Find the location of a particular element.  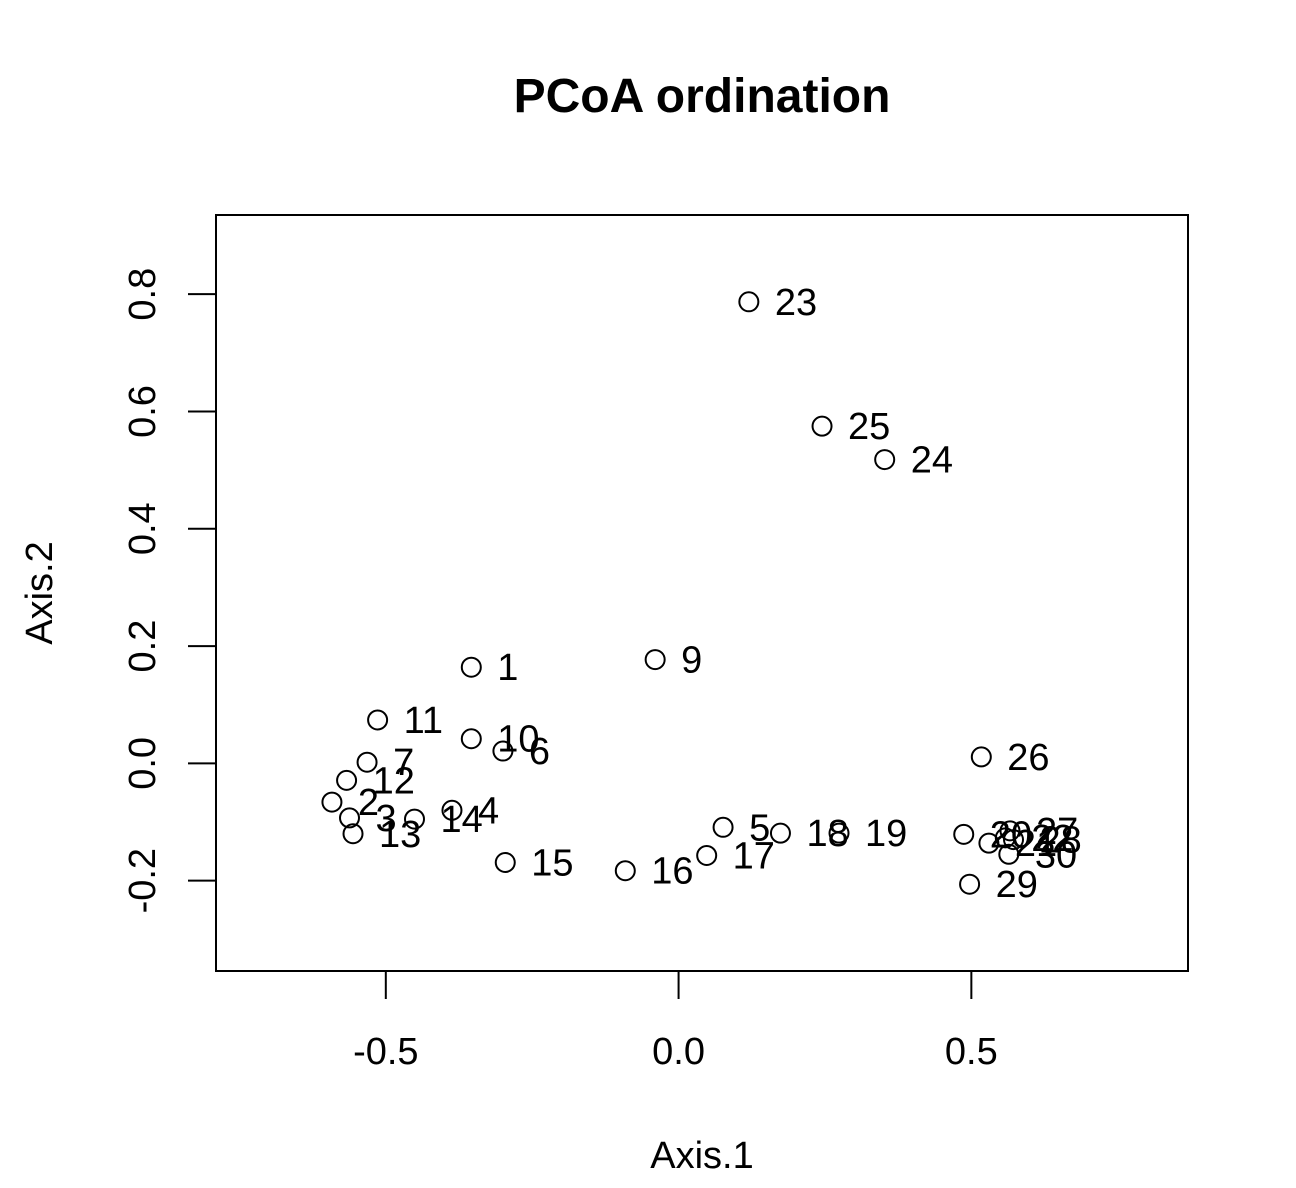

y-tick-label: 0.2 is located at coordinates (143, 646).